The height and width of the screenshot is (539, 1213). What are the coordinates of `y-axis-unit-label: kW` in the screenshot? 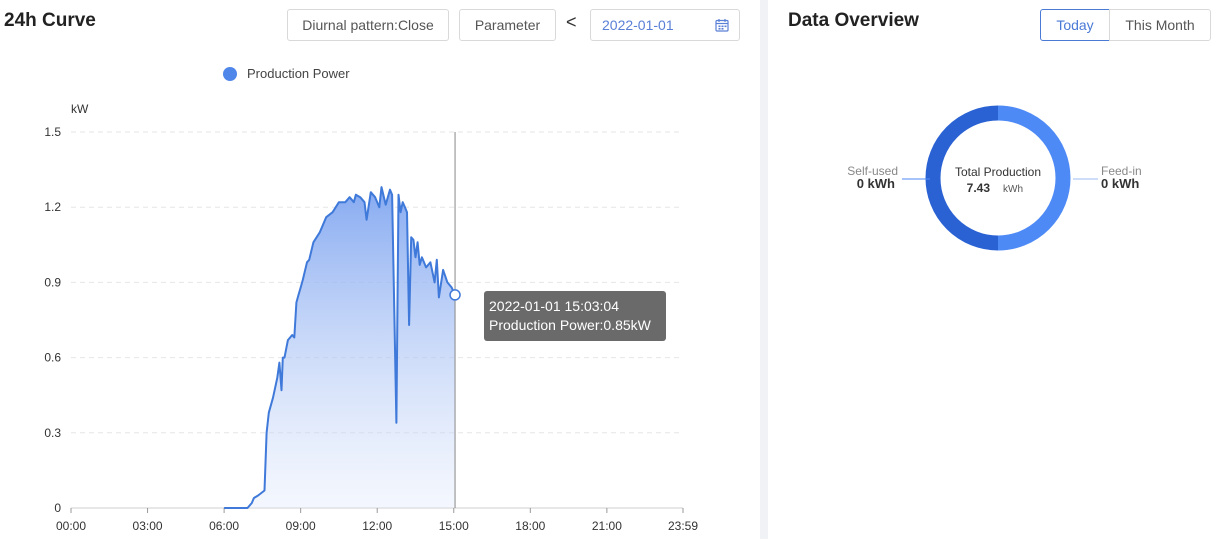 It's located at (80, 109).